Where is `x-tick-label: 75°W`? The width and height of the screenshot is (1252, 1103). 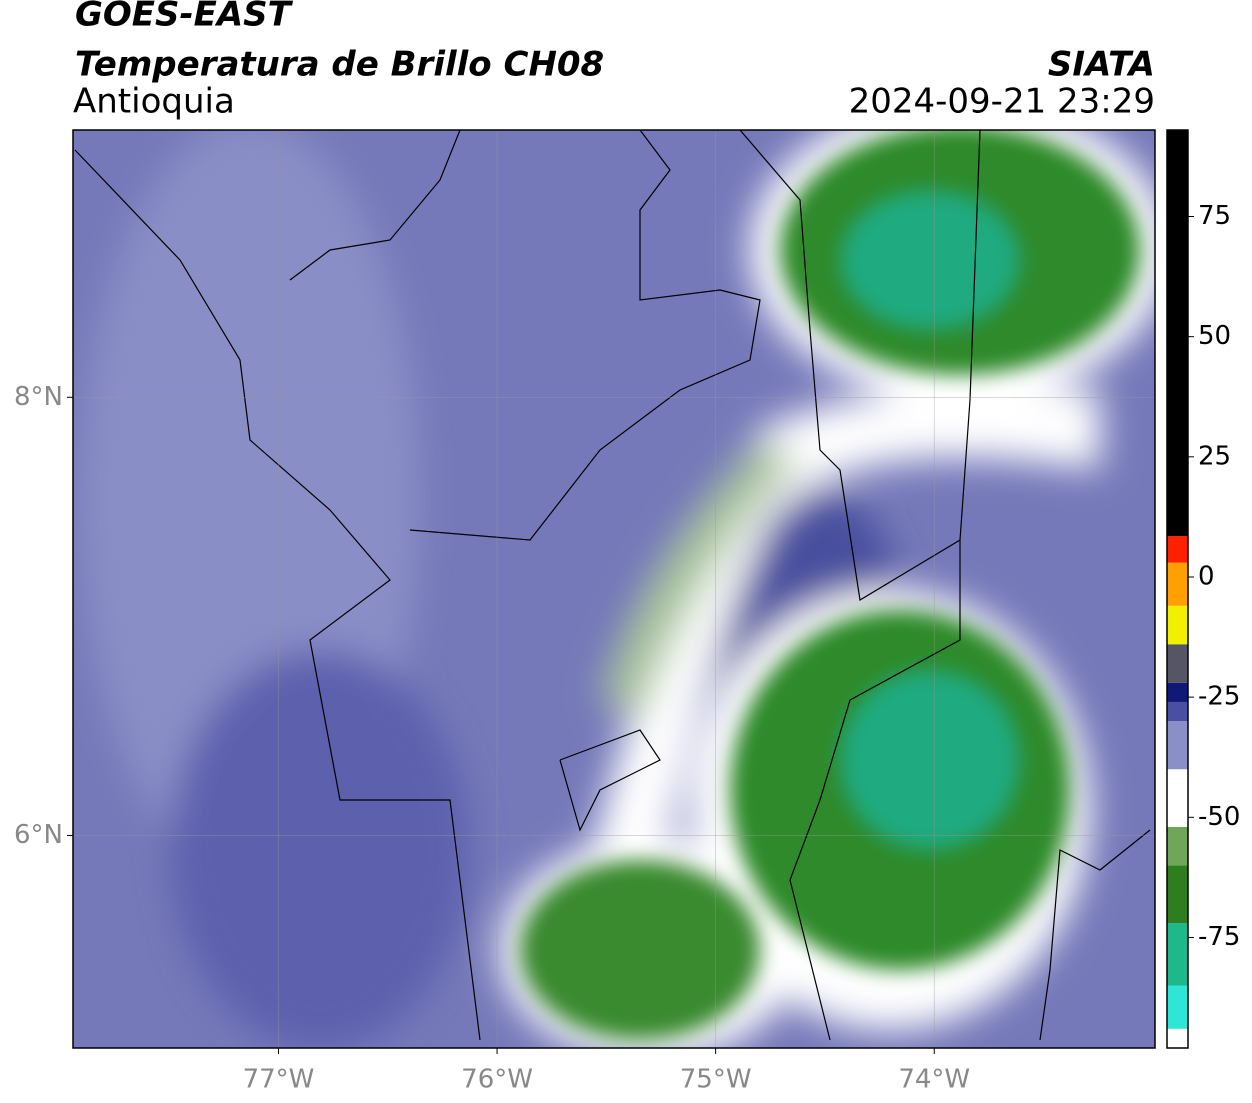
x-tick-label: 75°W is located at coordinates (716, 1080).